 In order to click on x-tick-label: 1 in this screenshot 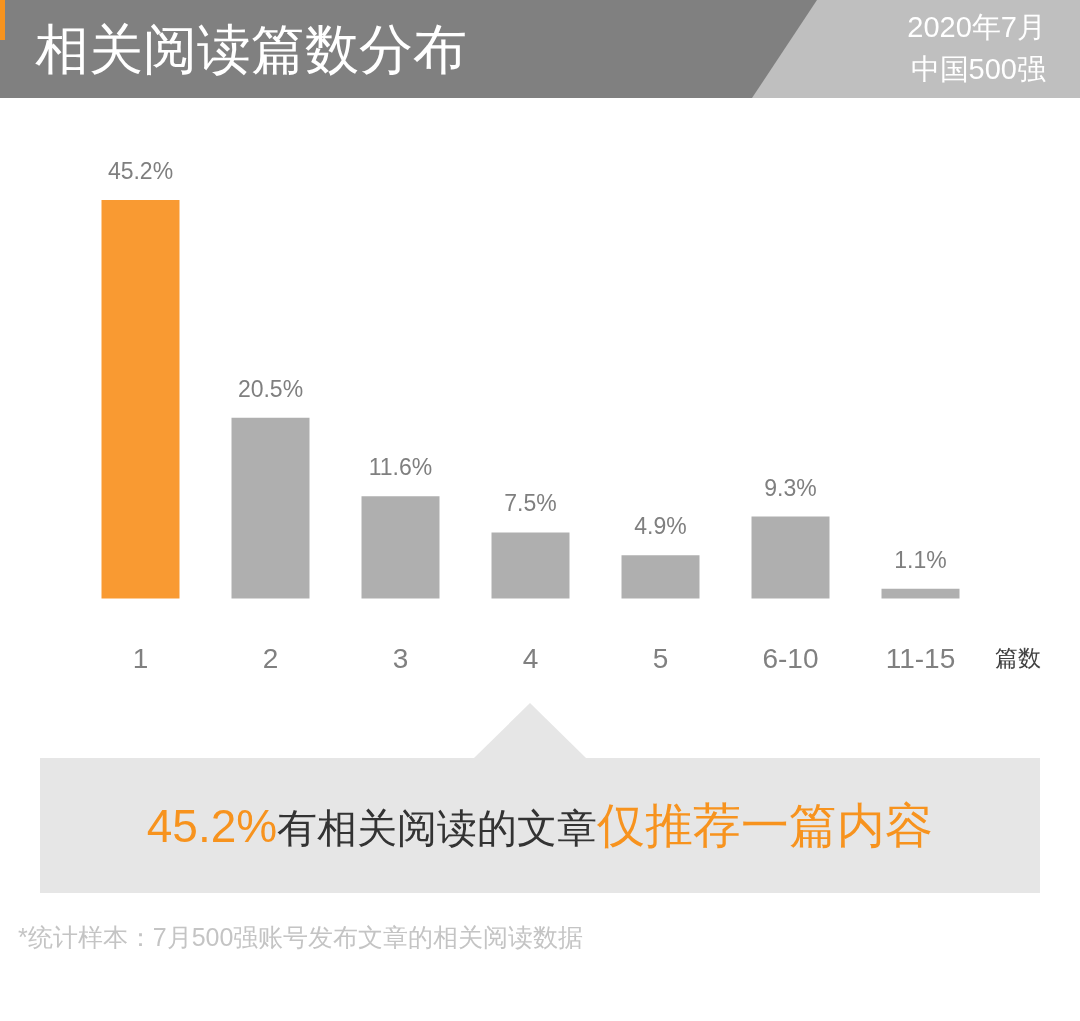, I will do `click(140, 658)`.